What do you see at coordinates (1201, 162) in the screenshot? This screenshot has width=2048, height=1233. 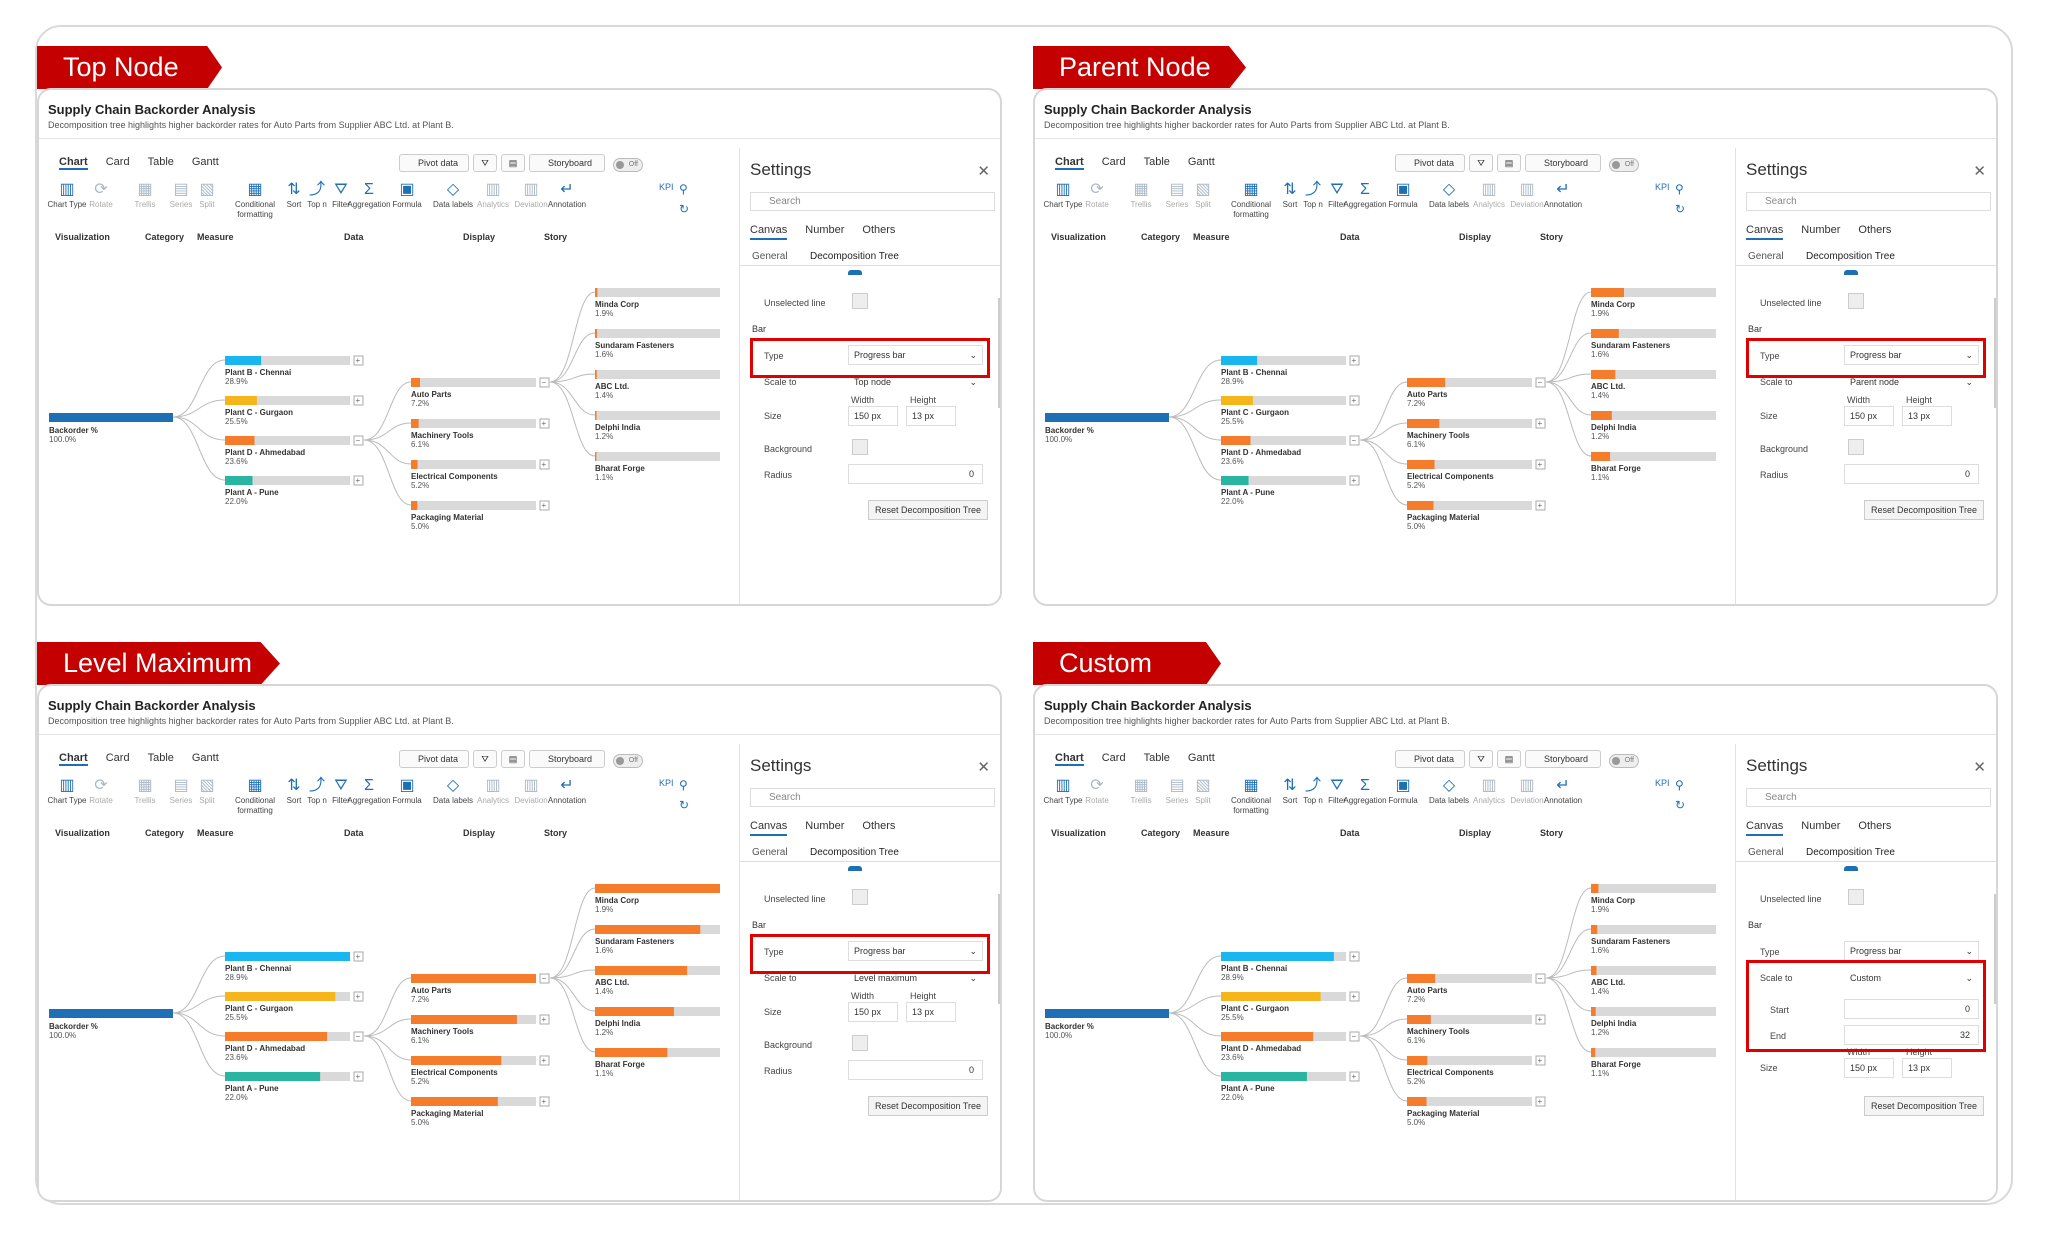 I see `tab-gantt: Gantt` at bounding box center [1201, 162].